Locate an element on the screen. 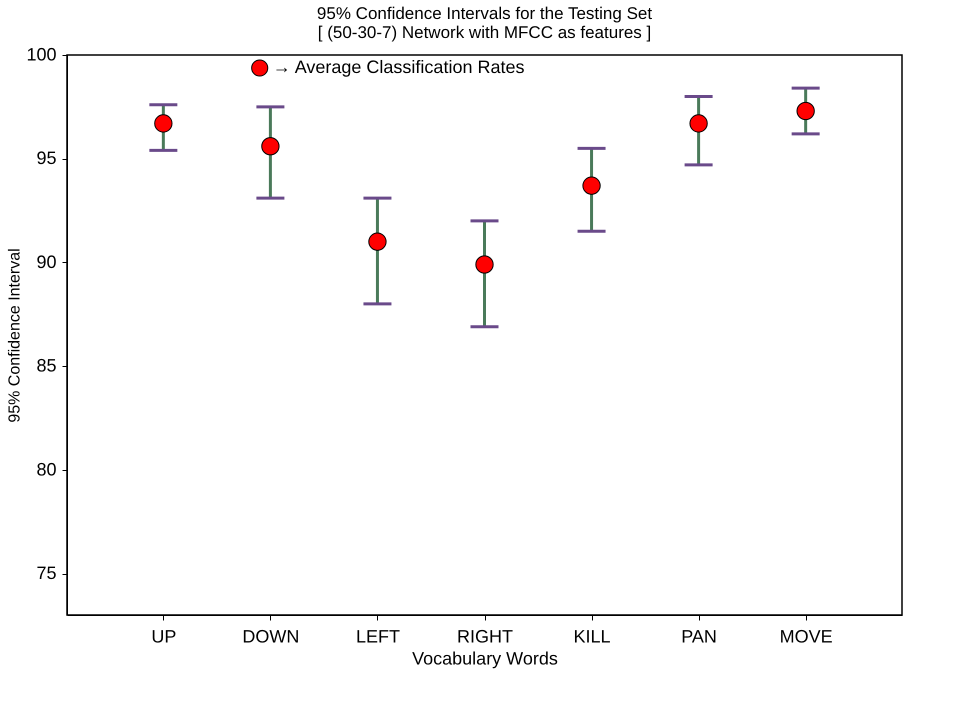 This screenshot has height=709, width=959. y-tick-label: 95 is located at coordinates (46, 158).